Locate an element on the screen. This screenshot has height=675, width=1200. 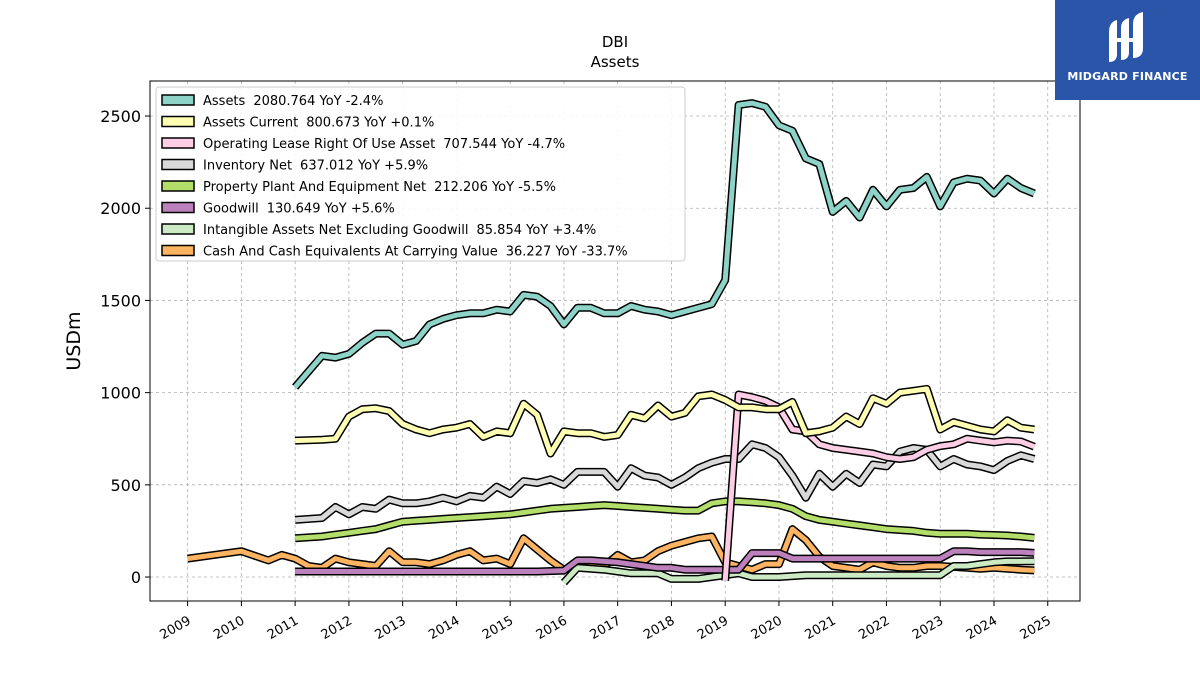
x-tick-label: 2009 is located at coordinates (175, 628).